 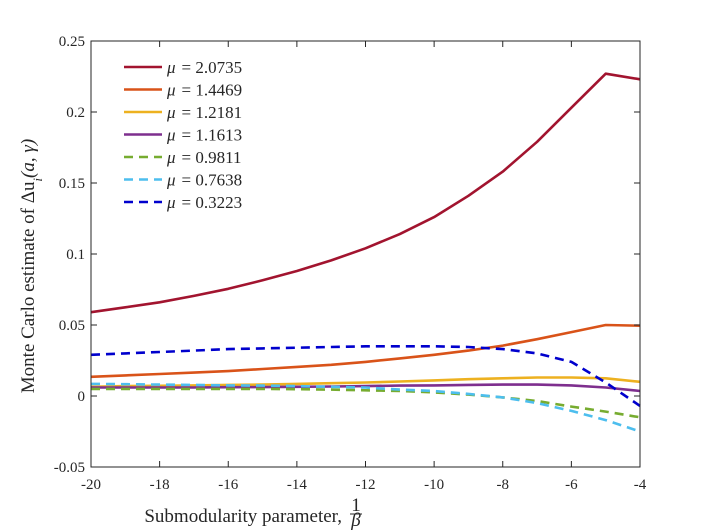 I want to click on y-tick-label: 0.1, so click(x=75, y=255).